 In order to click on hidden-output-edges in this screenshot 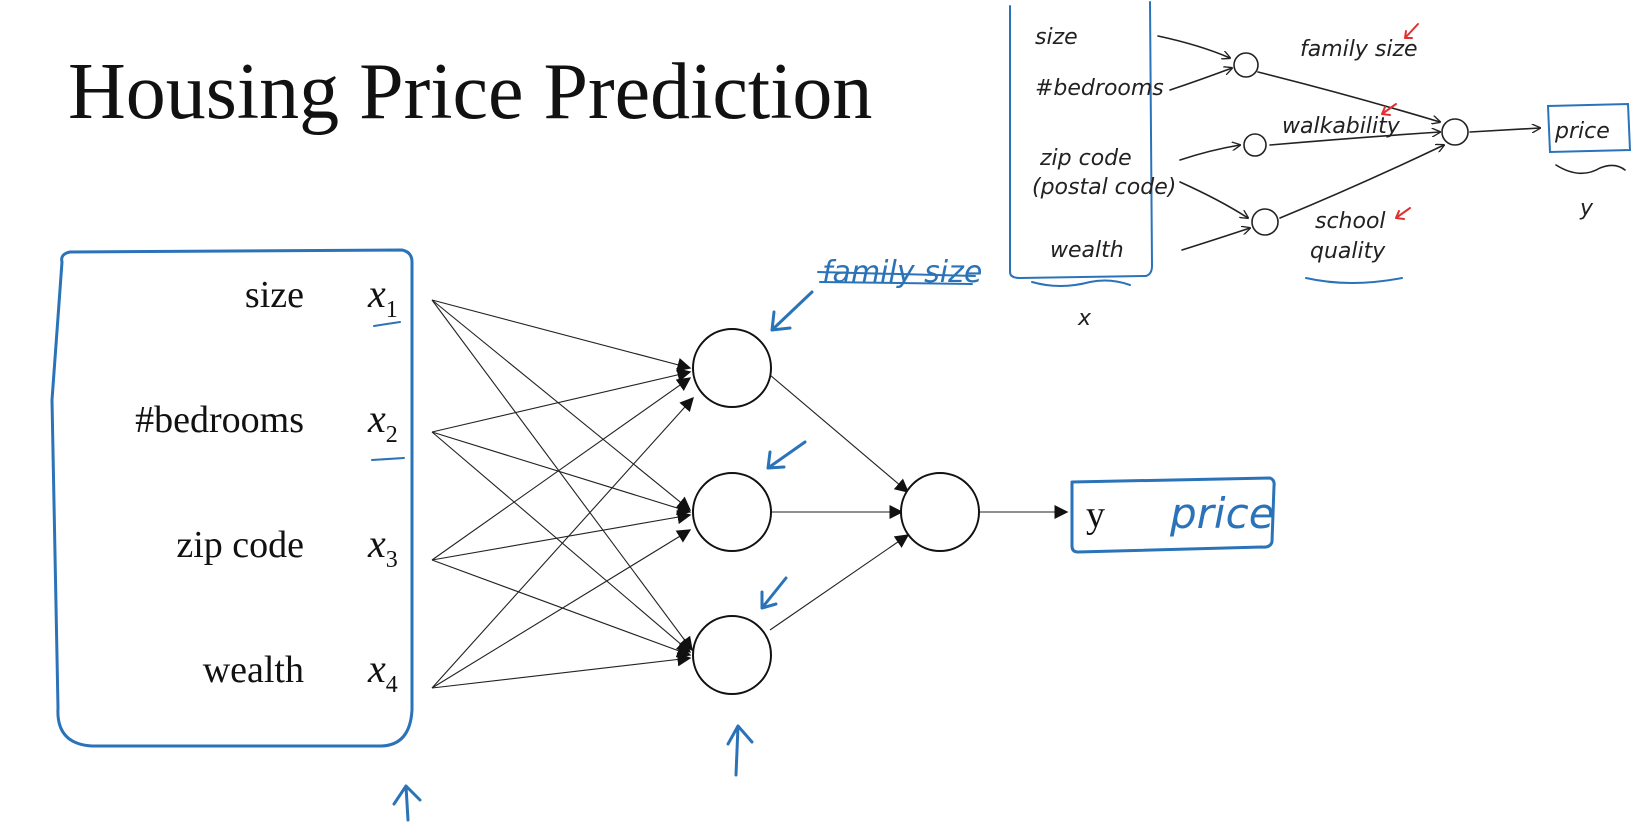, I will do `click(919, 502)`.